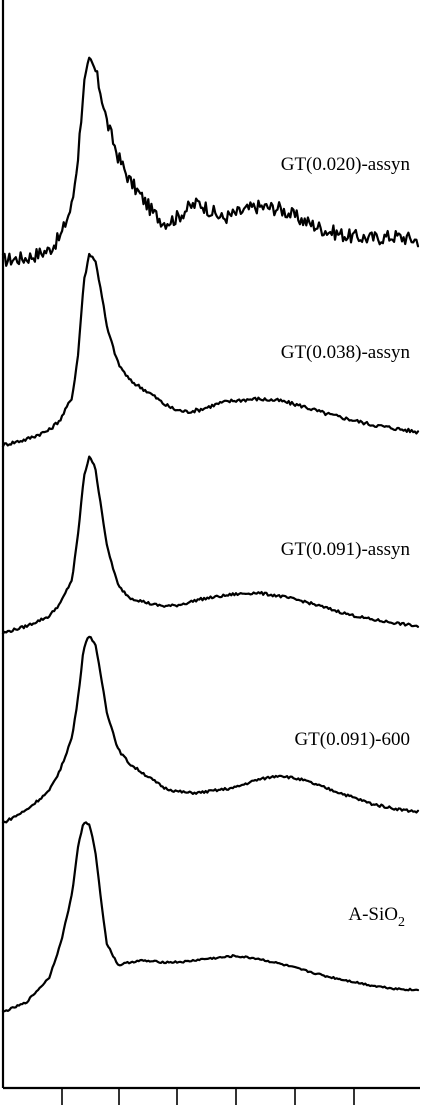 The width and height of the screenshot is (422, 1109). What do you see at coordinates (346, 549) in the screenshot?
I see `trace-label-3: GT(0.091)-assyn` at bounding box center [346, 549].